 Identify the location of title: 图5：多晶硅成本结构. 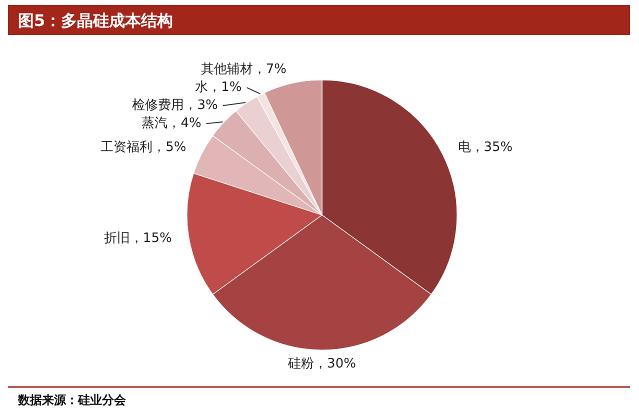
(96, 20).